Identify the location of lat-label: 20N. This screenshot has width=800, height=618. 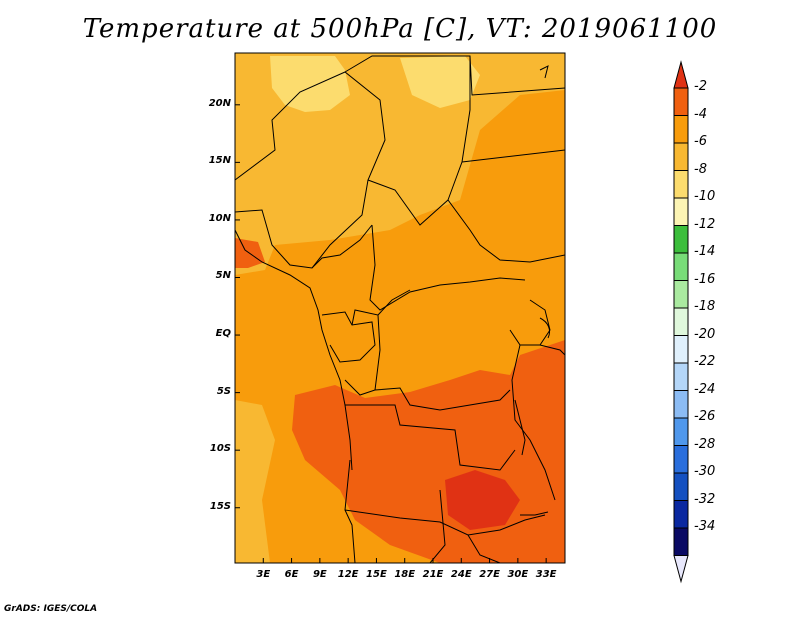
(219, 103).